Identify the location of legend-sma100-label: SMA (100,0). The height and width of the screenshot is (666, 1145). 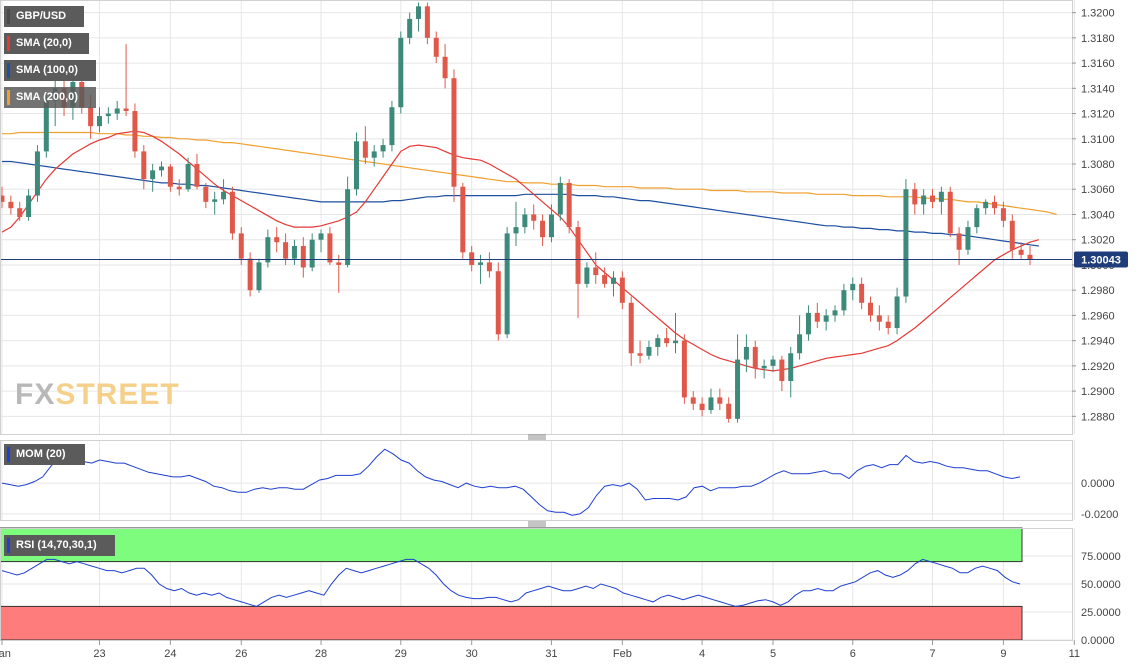
(47, 70).